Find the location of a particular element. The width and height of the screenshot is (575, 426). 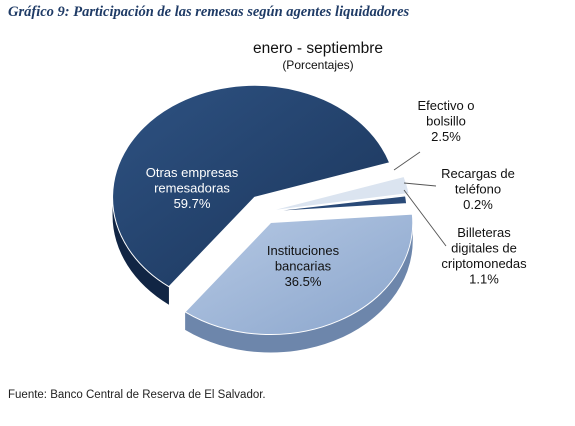

leader-line-efectivo is located at coordinates (407, 161).